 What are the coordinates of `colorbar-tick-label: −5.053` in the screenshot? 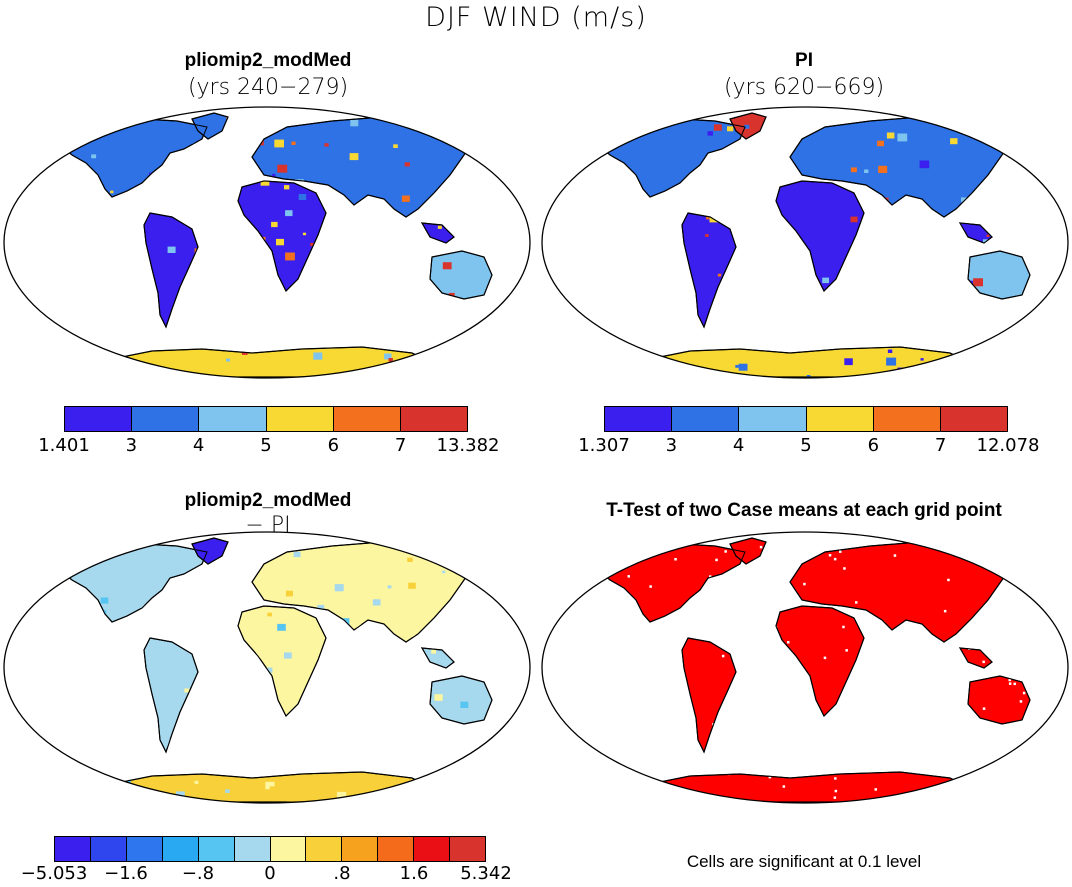 It's located at (54, 873).